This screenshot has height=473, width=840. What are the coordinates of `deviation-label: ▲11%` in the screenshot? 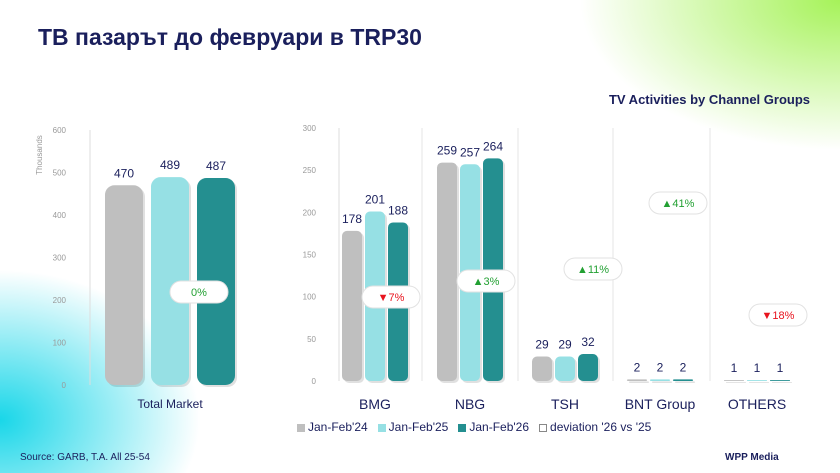 It's located at (593, 270).